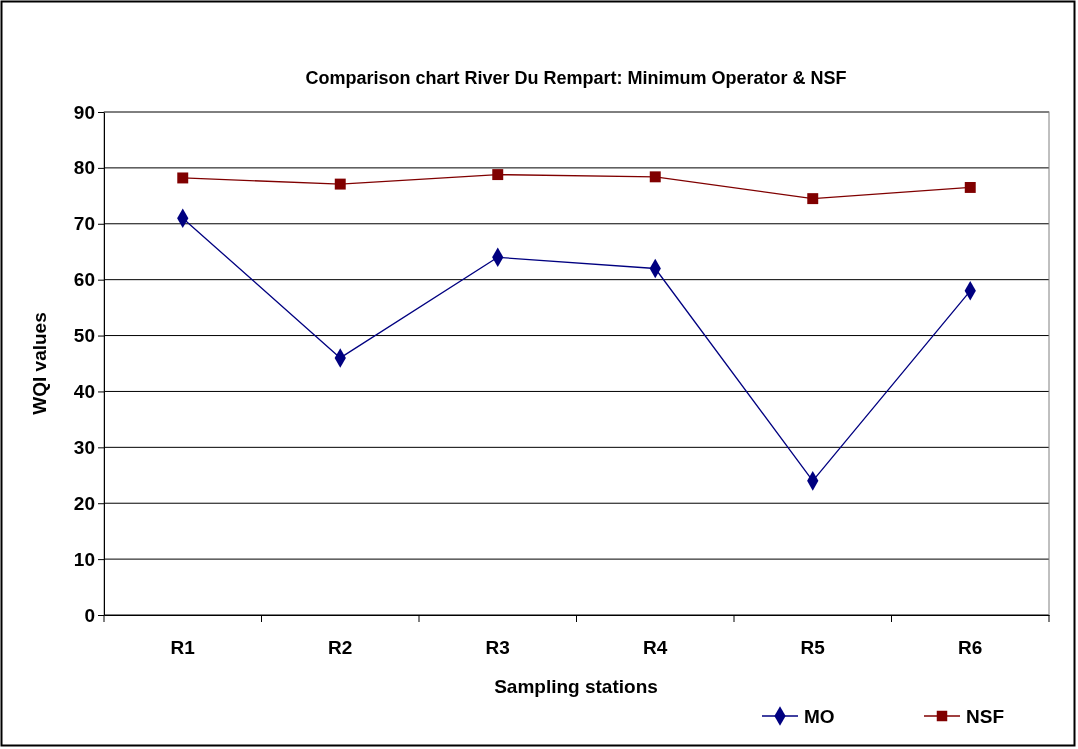  What do you see at coordinates (89, 615) in the screenshot?
I see `y-tick-label: 0` at bounding box center [89, 615].